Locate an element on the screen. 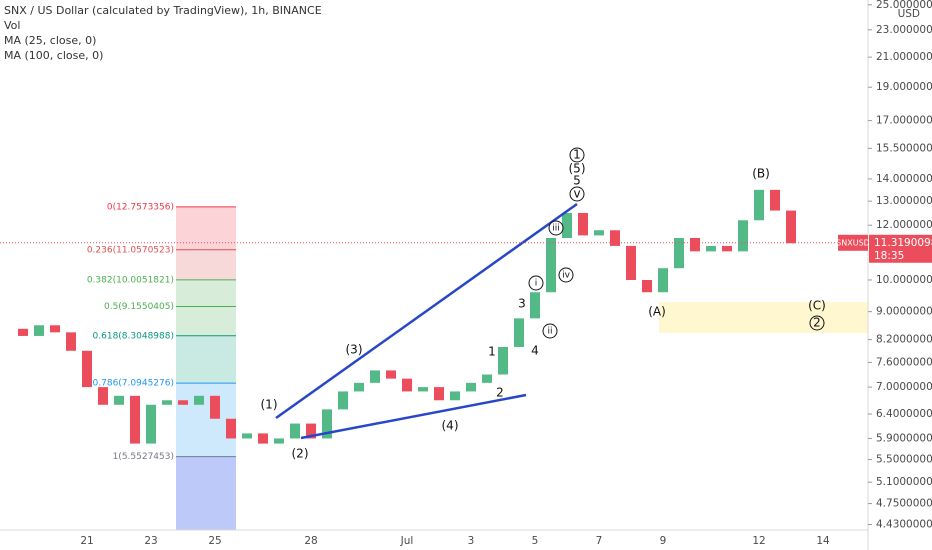  wave-label: i is located at coordinates (536, 284).